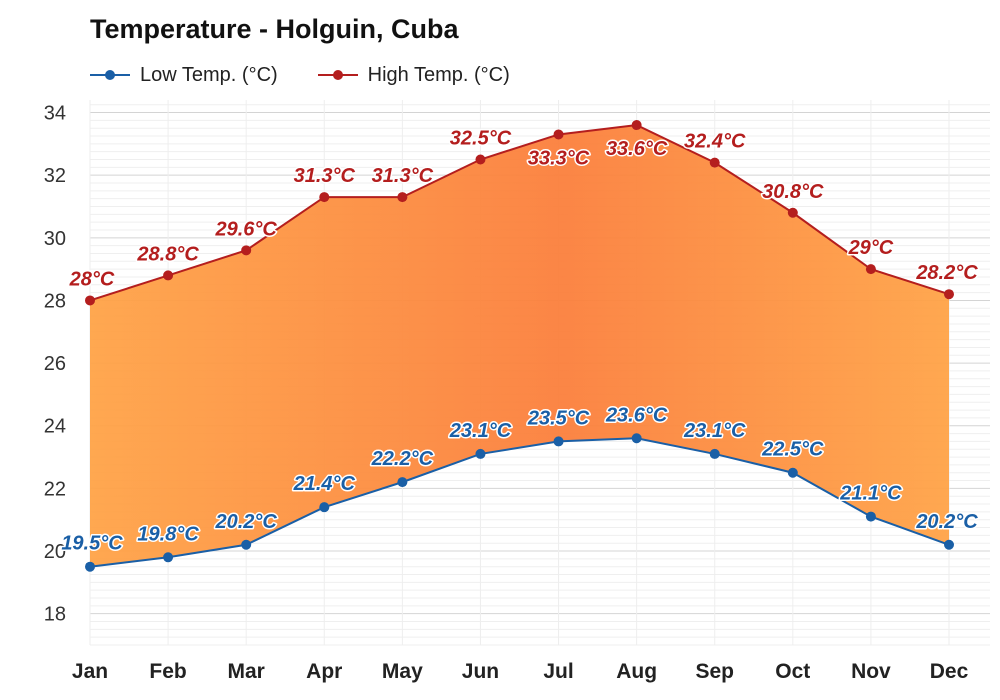 Image resolution: width=1000 pixels, height=700 pixels. I want to click on legend-item-low: Low Temp. (°C), so click(184, 75).